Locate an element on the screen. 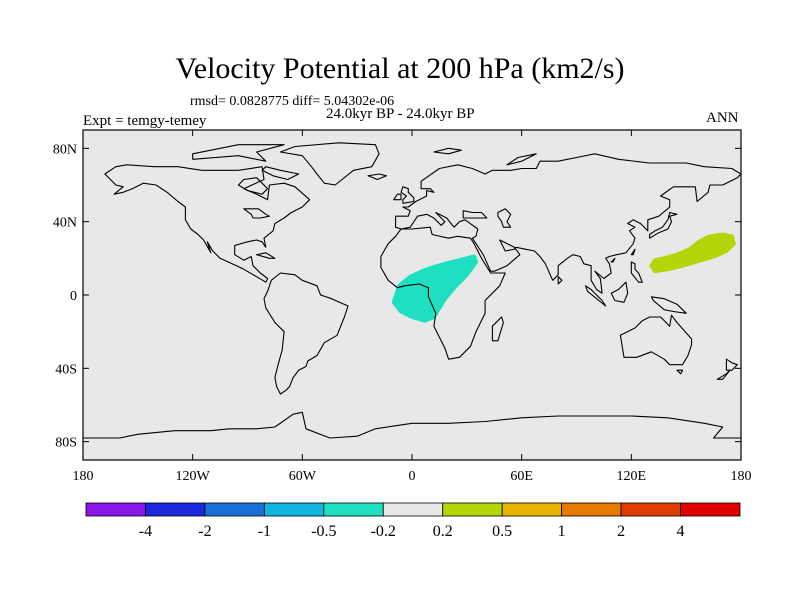  coastline-taiwan is located at coordinates (633, 252).